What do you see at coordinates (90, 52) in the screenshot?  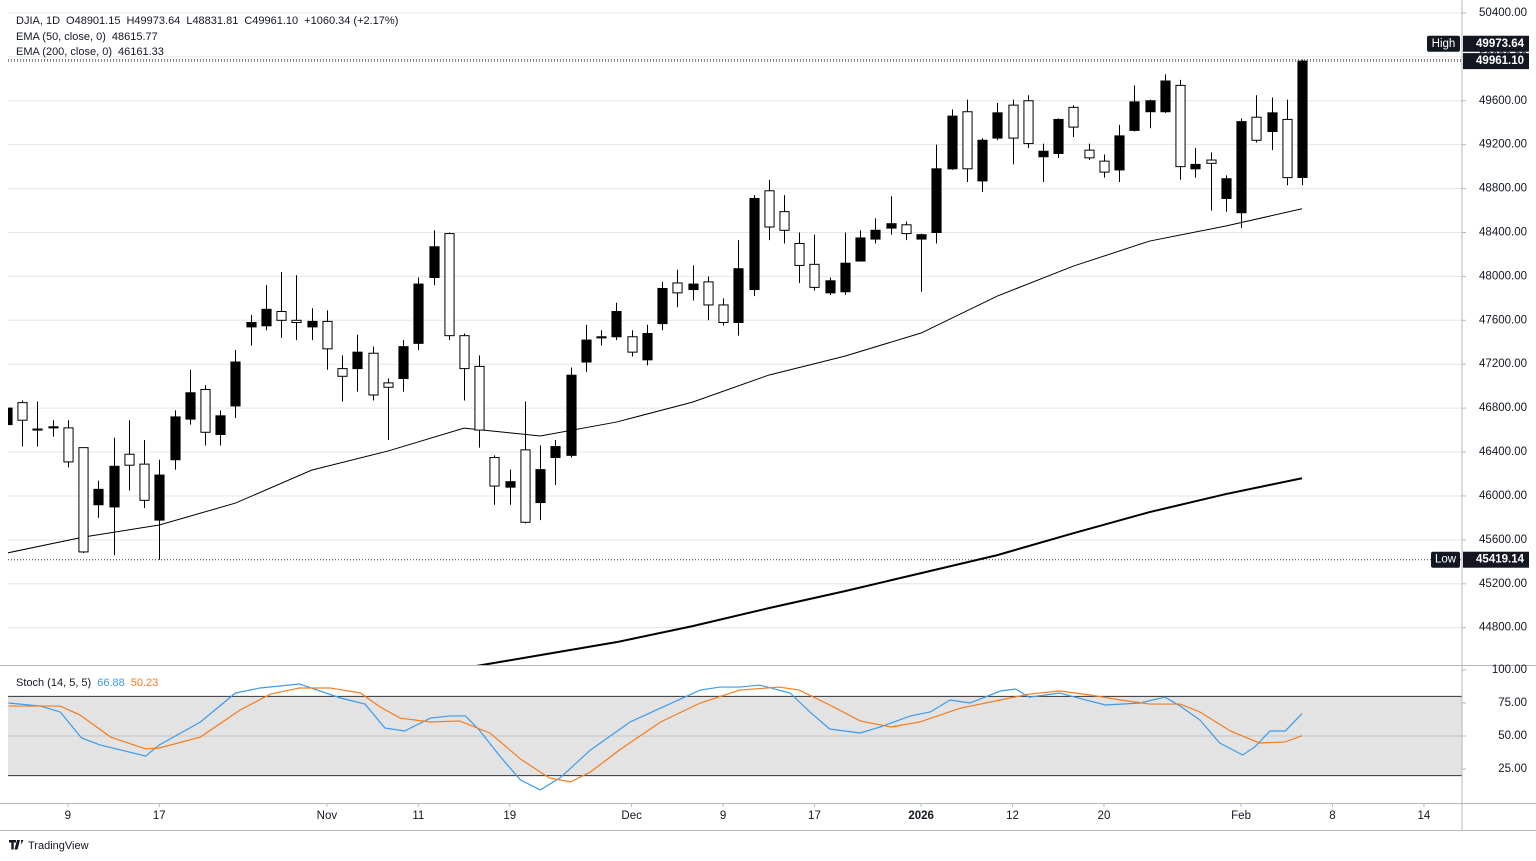 I see `ema-legend: EMA (200, close, 0) 46161.33` at bounding box center [90, 52].